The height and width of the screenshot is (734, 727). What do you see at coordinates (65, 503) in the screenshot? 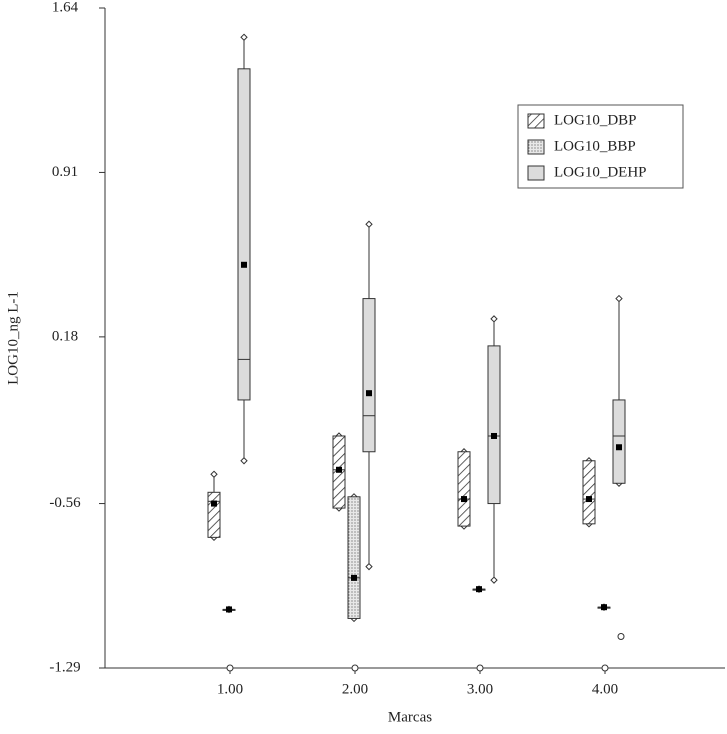
I see `y-tick-label: -0.56` at bounding box center [65, 503].